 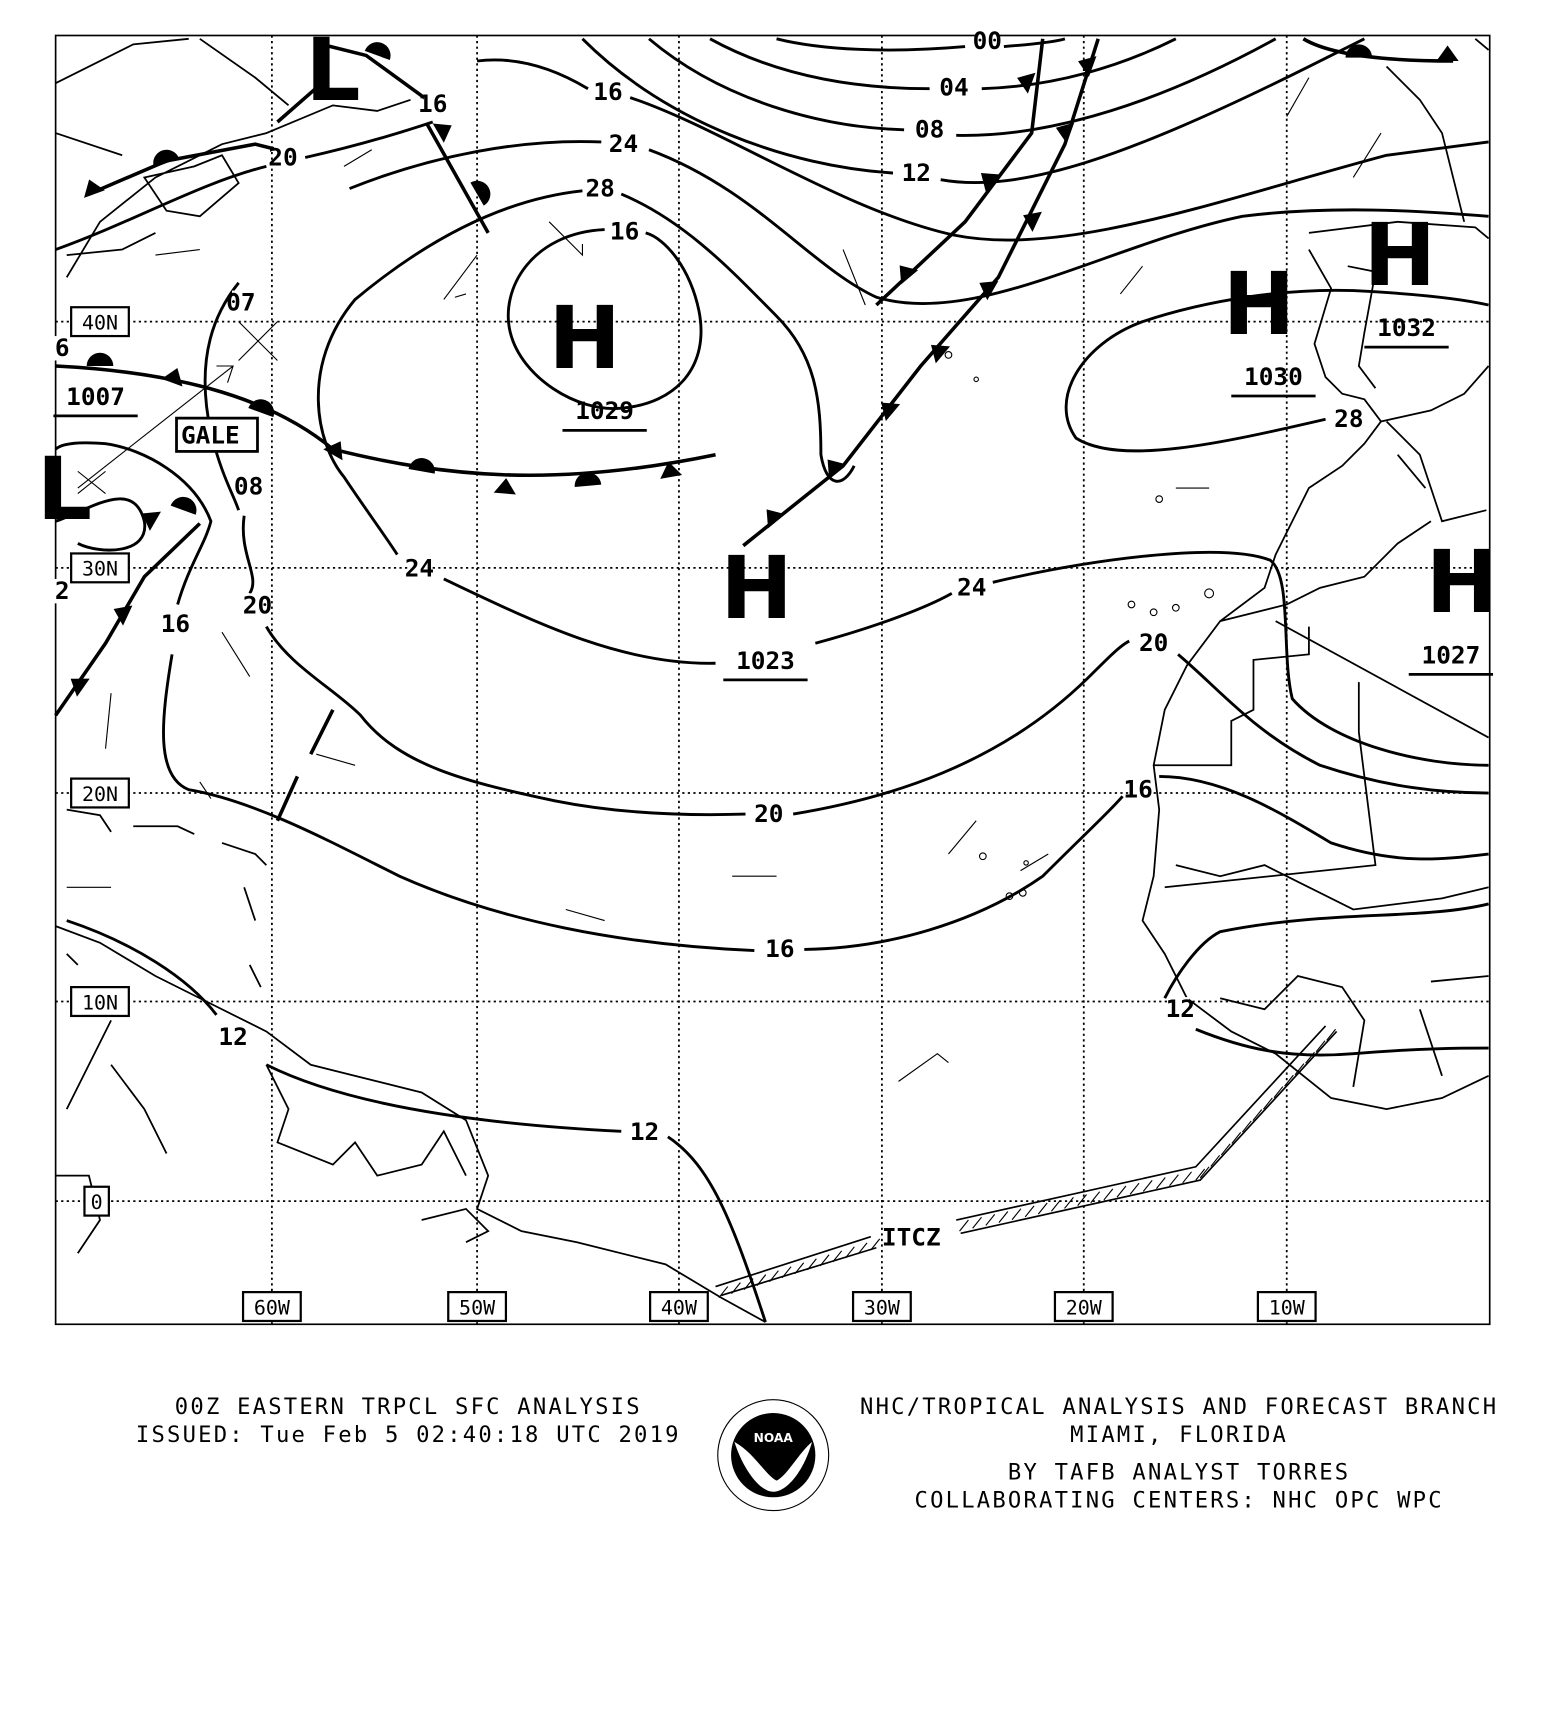 What do you see at coordinates (774, 1438) in the screenshot?
I see `noaa-logo-text: NOAA` at bounding box center [774, 1438].